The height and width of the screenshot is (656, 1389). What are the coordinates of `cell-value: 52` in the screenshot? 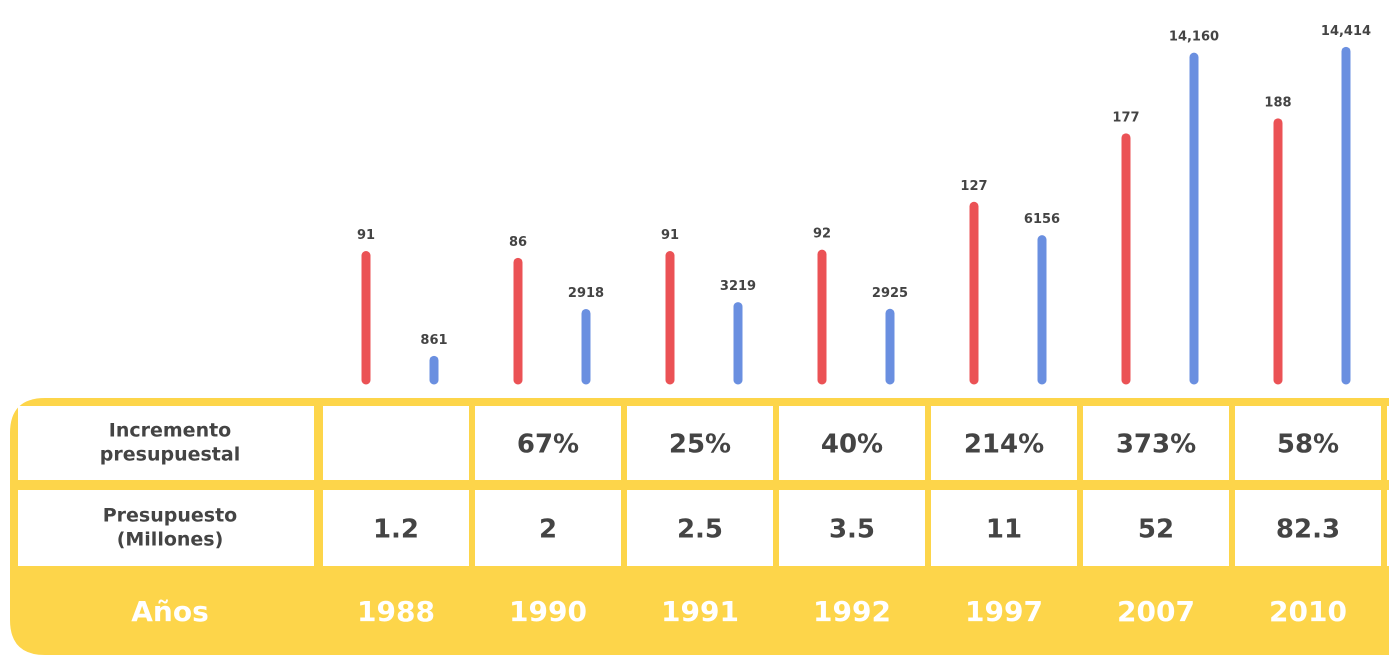 It's located at (1156, 530).